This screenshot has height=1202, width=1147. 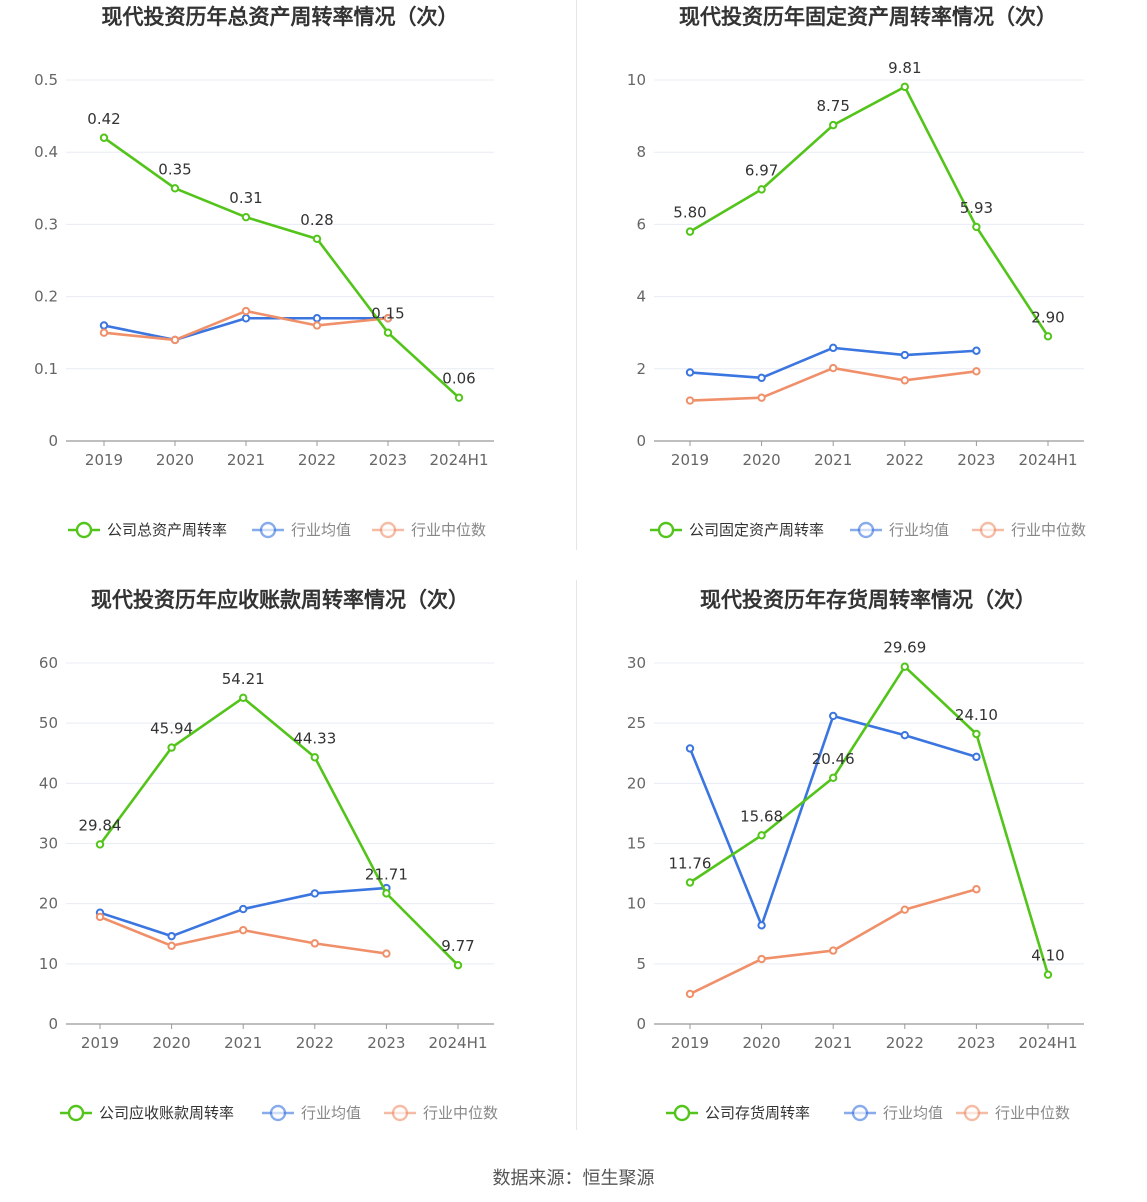 What do you see at coordinates (104, 460) in the screenshot?
I see `x-tick-label: 2019` at bounding box center [104, 460].